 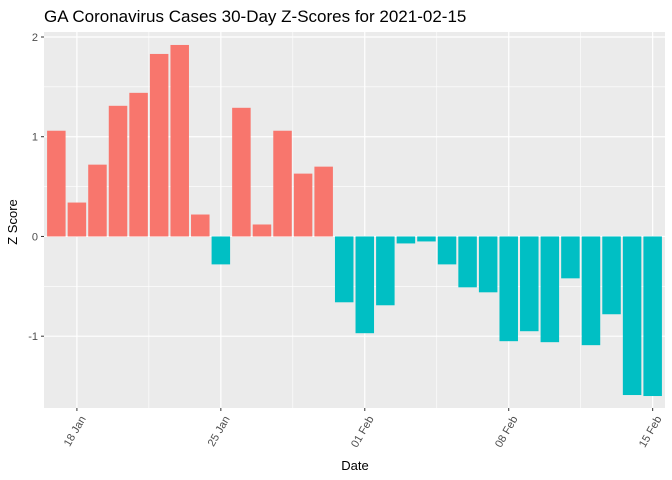 I want to click on y-tick-label: 0, so click(x=35, y=237).